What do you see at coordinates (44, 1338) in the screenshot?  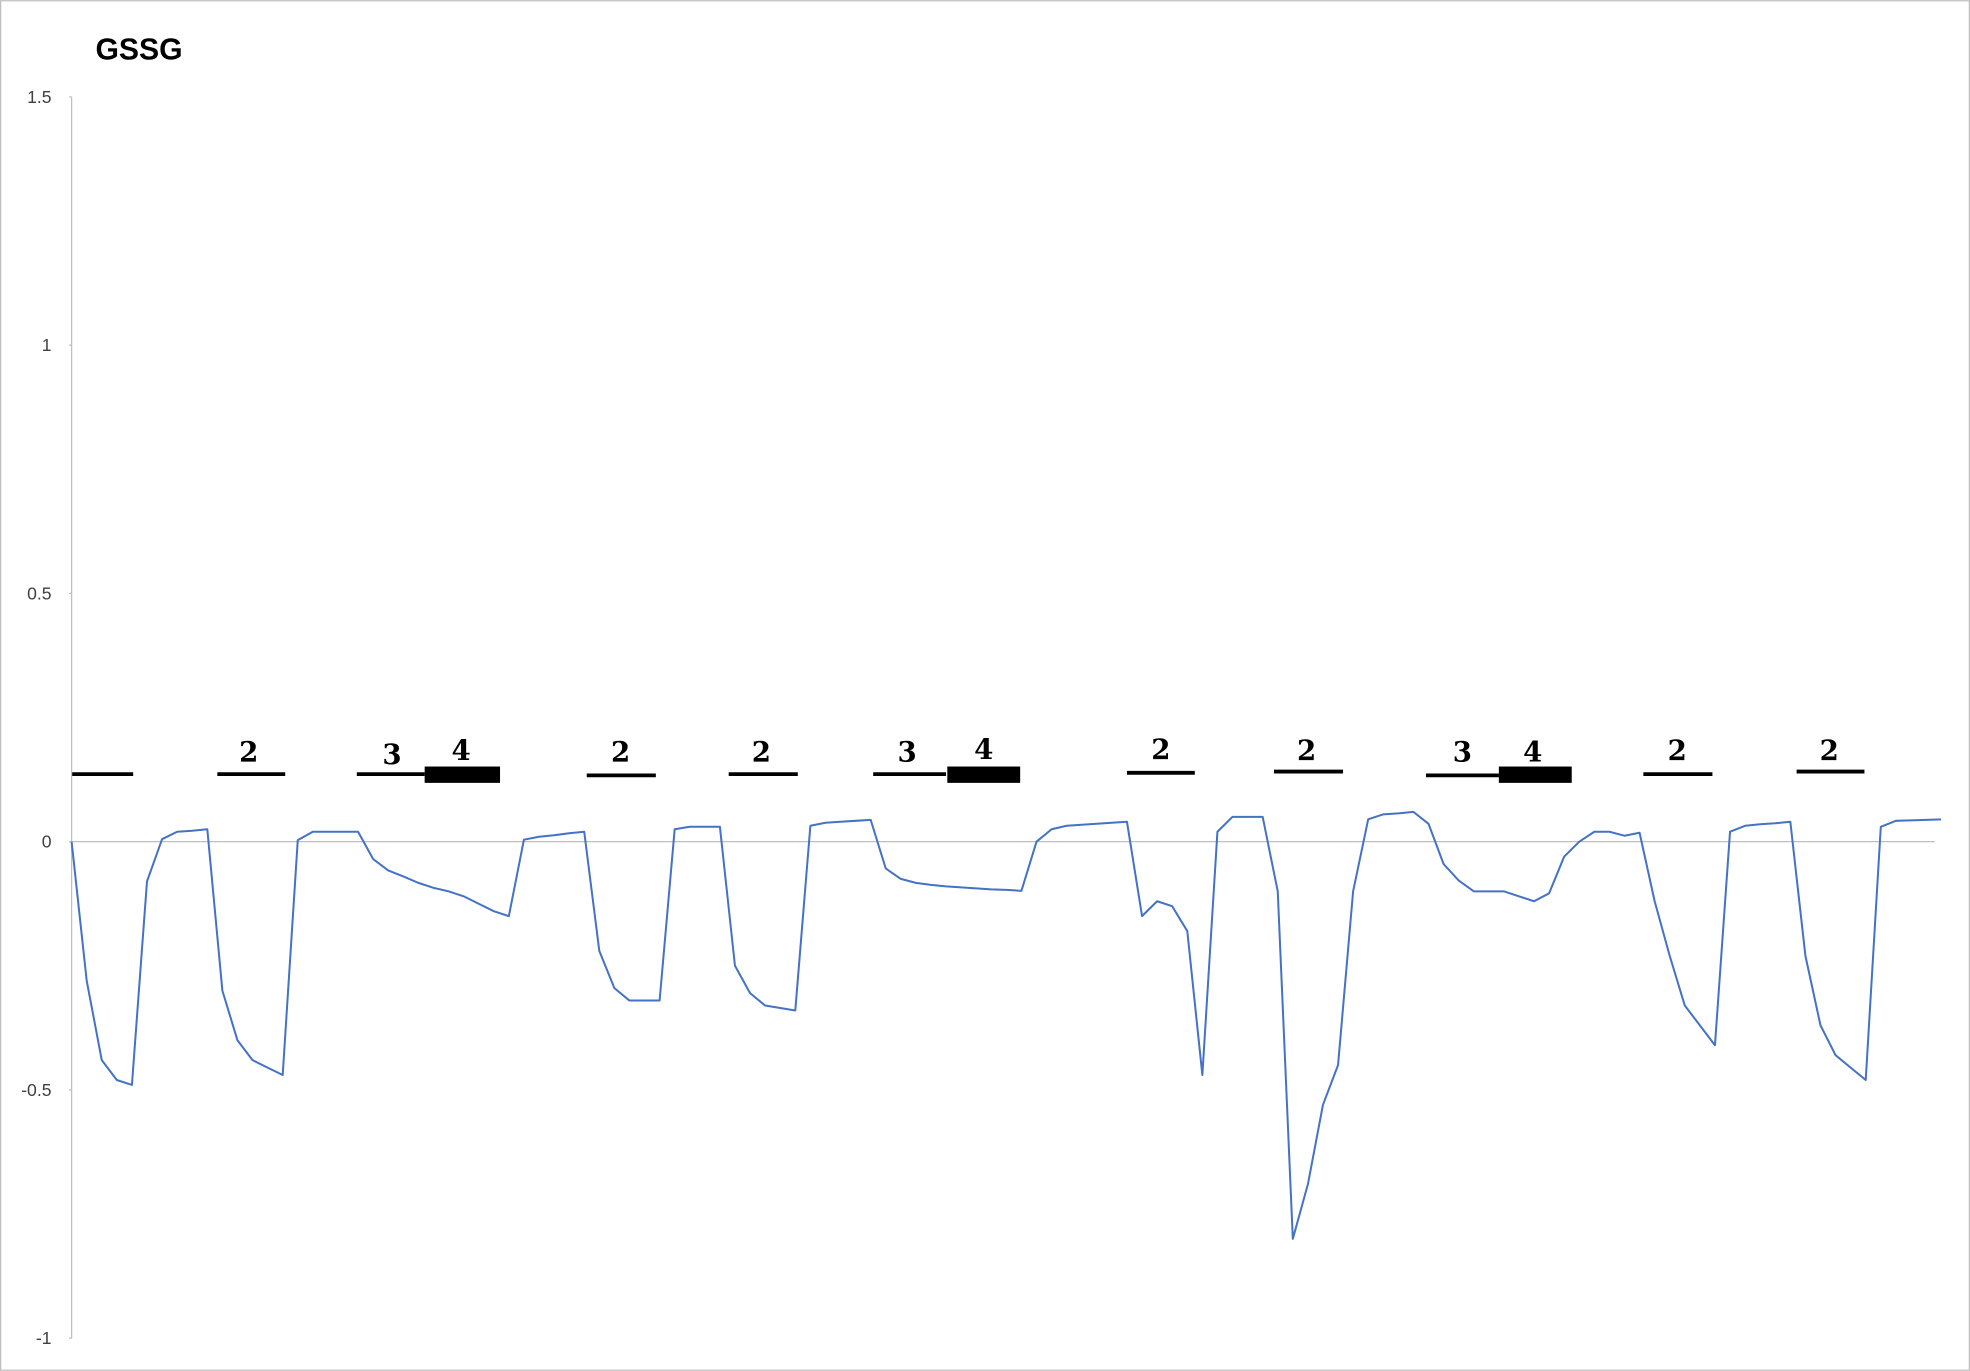 I see `y-tick-label: -1` at bounding box center [44, 1338].